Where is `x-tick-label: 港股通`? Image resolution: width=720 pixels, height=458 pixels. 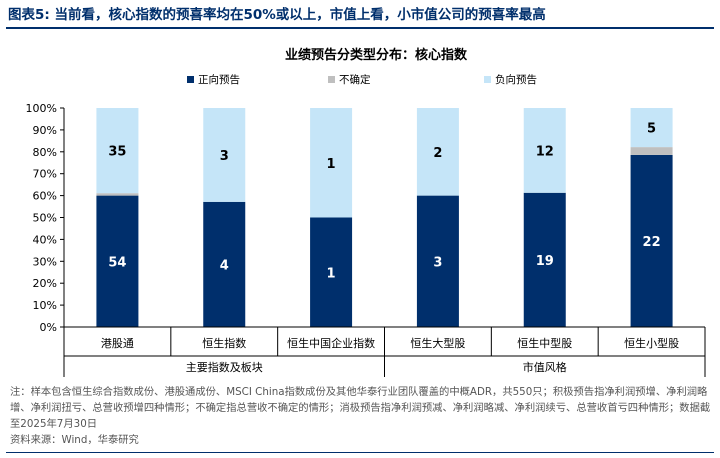
x-tick-label: 港股通 is located at coordinates (117, 343).